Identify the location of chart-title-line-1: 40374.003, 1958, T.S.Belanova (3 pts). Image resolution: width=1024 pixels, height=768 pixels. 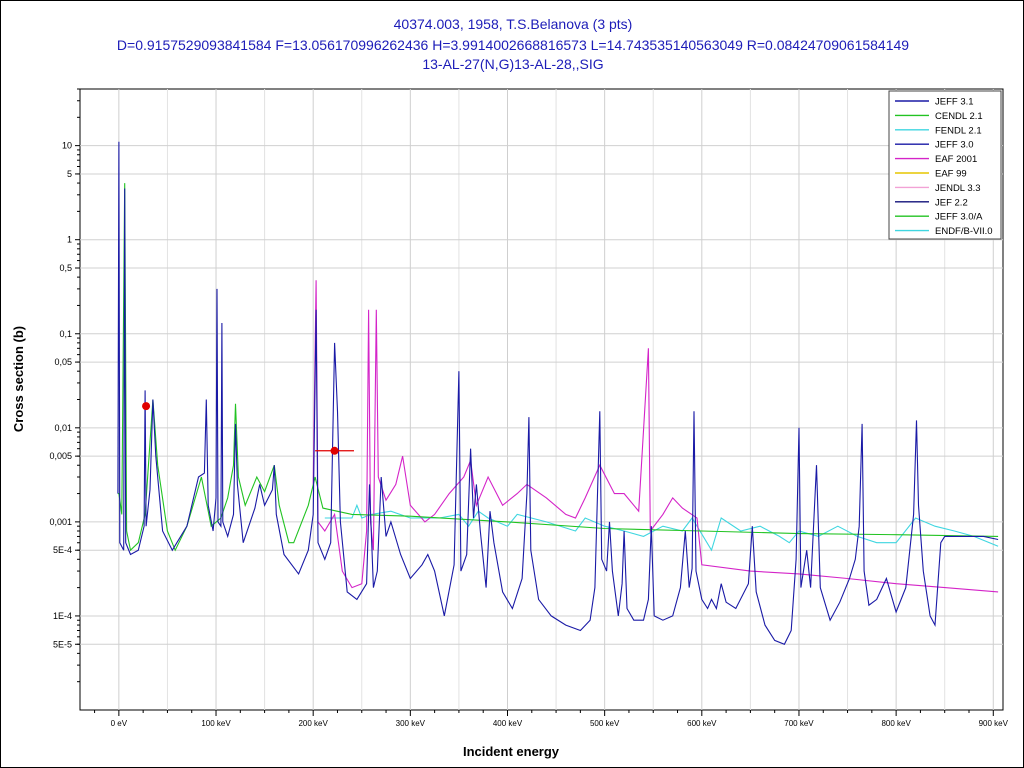
(513, 24).